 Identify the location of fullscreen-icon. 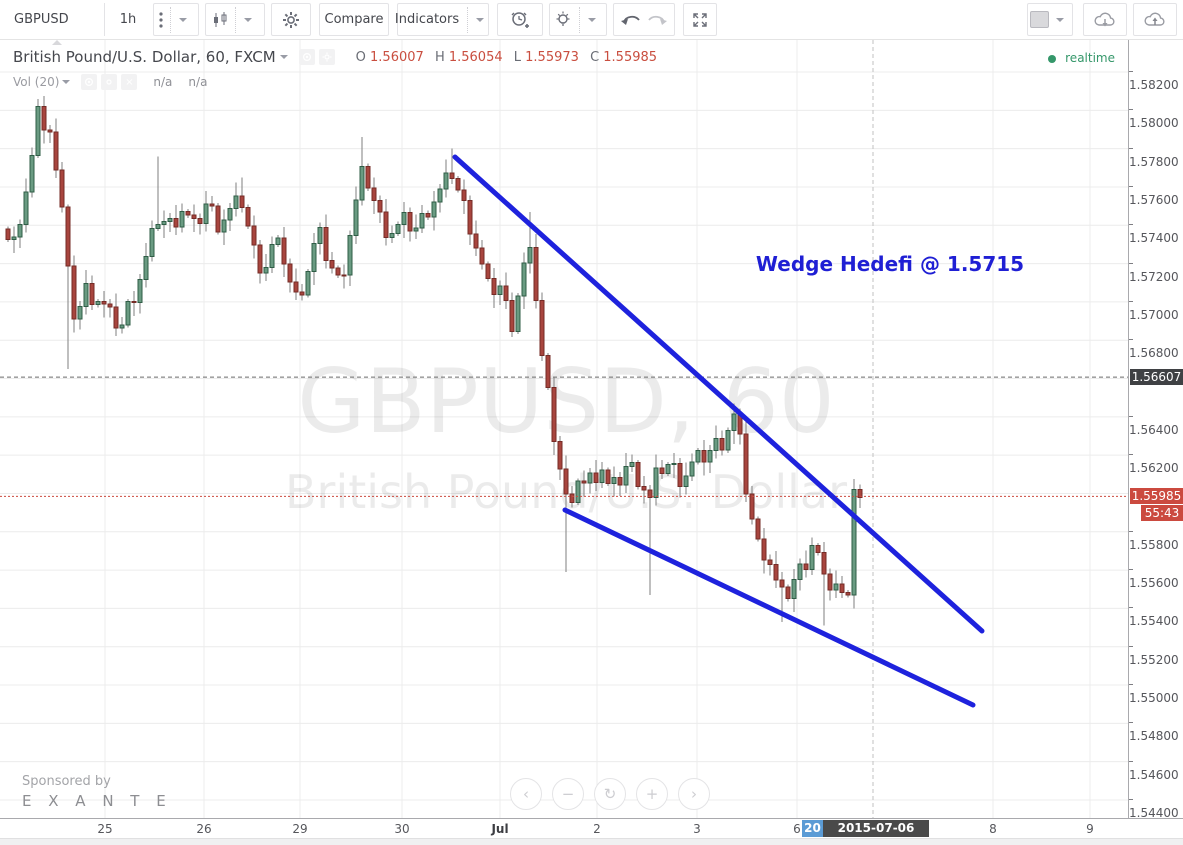
(700, 19).